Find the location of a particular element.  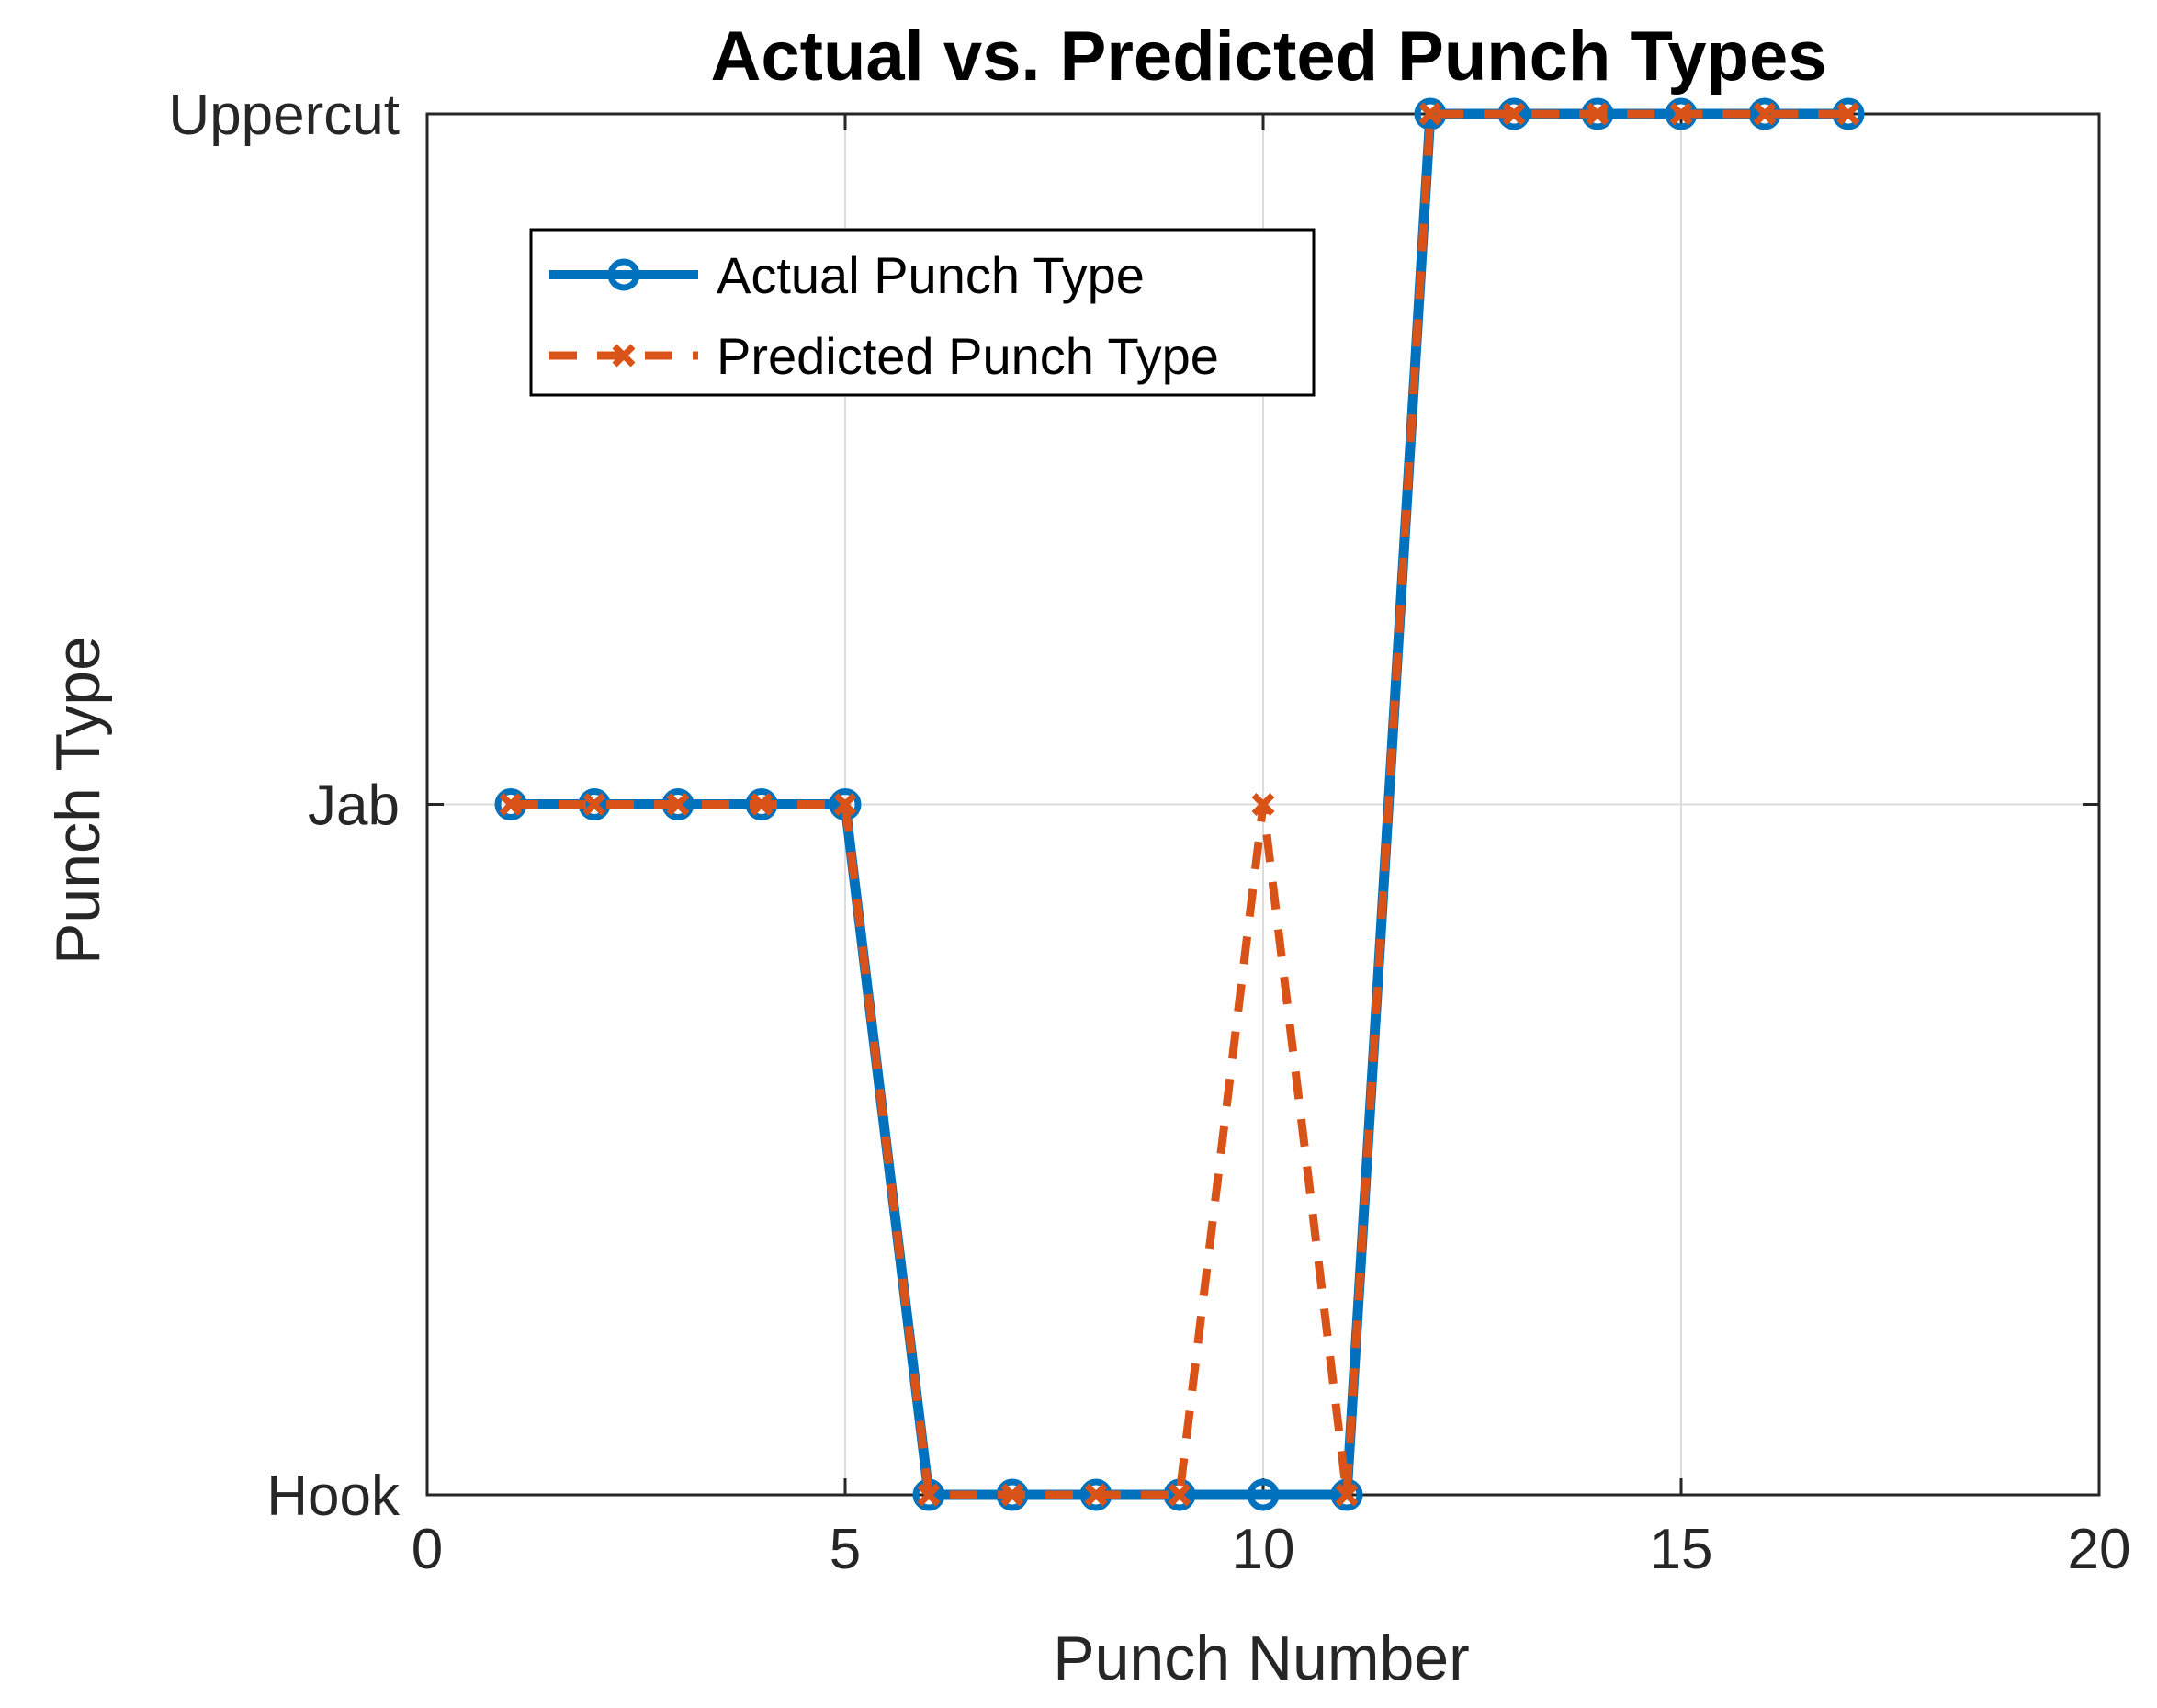

x-tick-label: 5 is located at coordinates (845, 1549).